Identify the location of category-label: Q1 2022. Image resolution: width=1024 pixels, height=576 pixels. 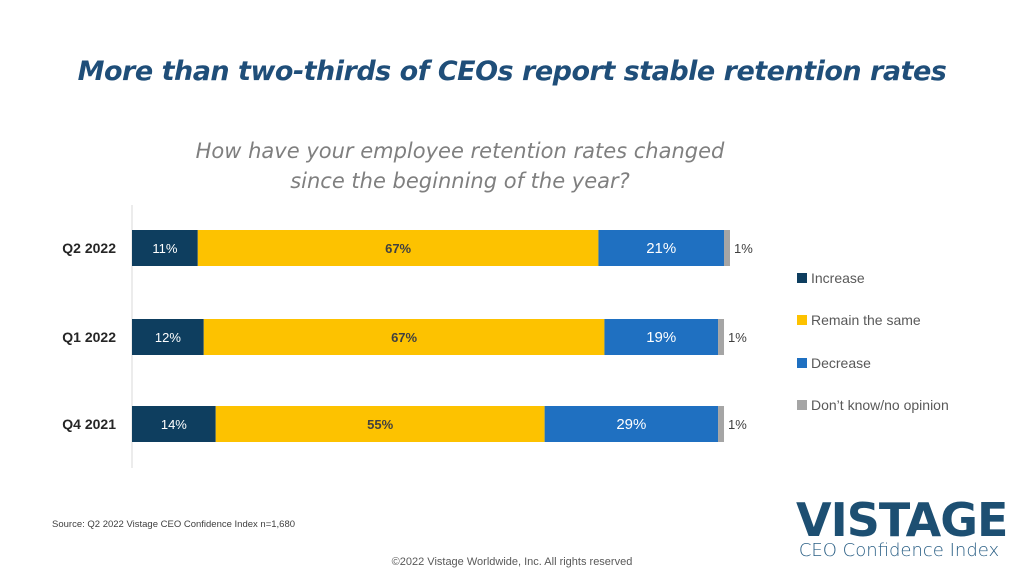
(89, 337).